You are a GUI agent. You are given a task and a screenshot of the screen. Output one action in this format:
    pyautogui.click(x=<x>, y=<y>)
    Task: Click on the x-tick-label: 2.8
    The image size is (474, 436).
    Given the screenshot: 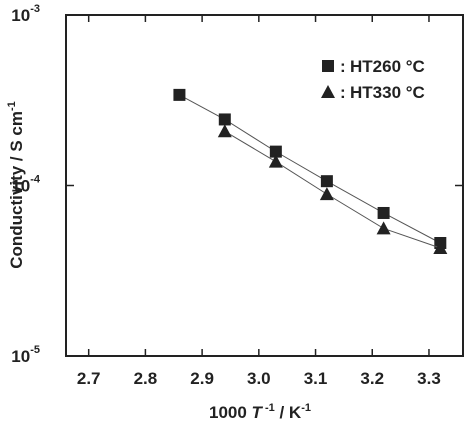 What is the action you would take?
    pyautogui.click(x=146, y=378)
    